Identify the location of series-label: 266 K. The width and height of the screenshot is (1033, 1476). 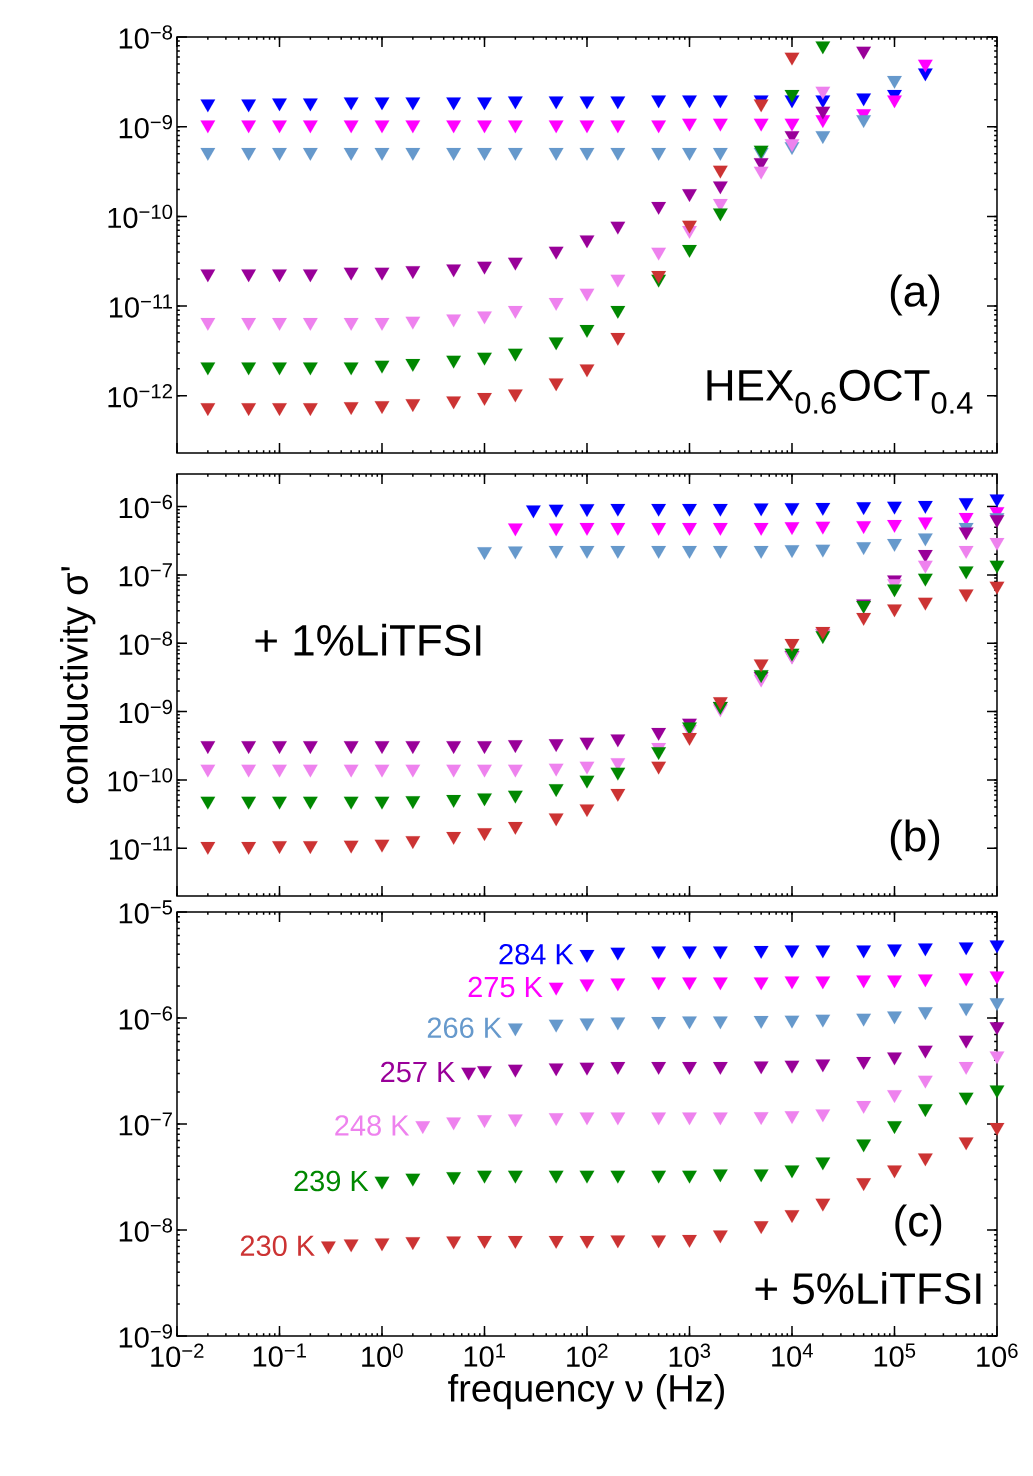
(464, 1027).